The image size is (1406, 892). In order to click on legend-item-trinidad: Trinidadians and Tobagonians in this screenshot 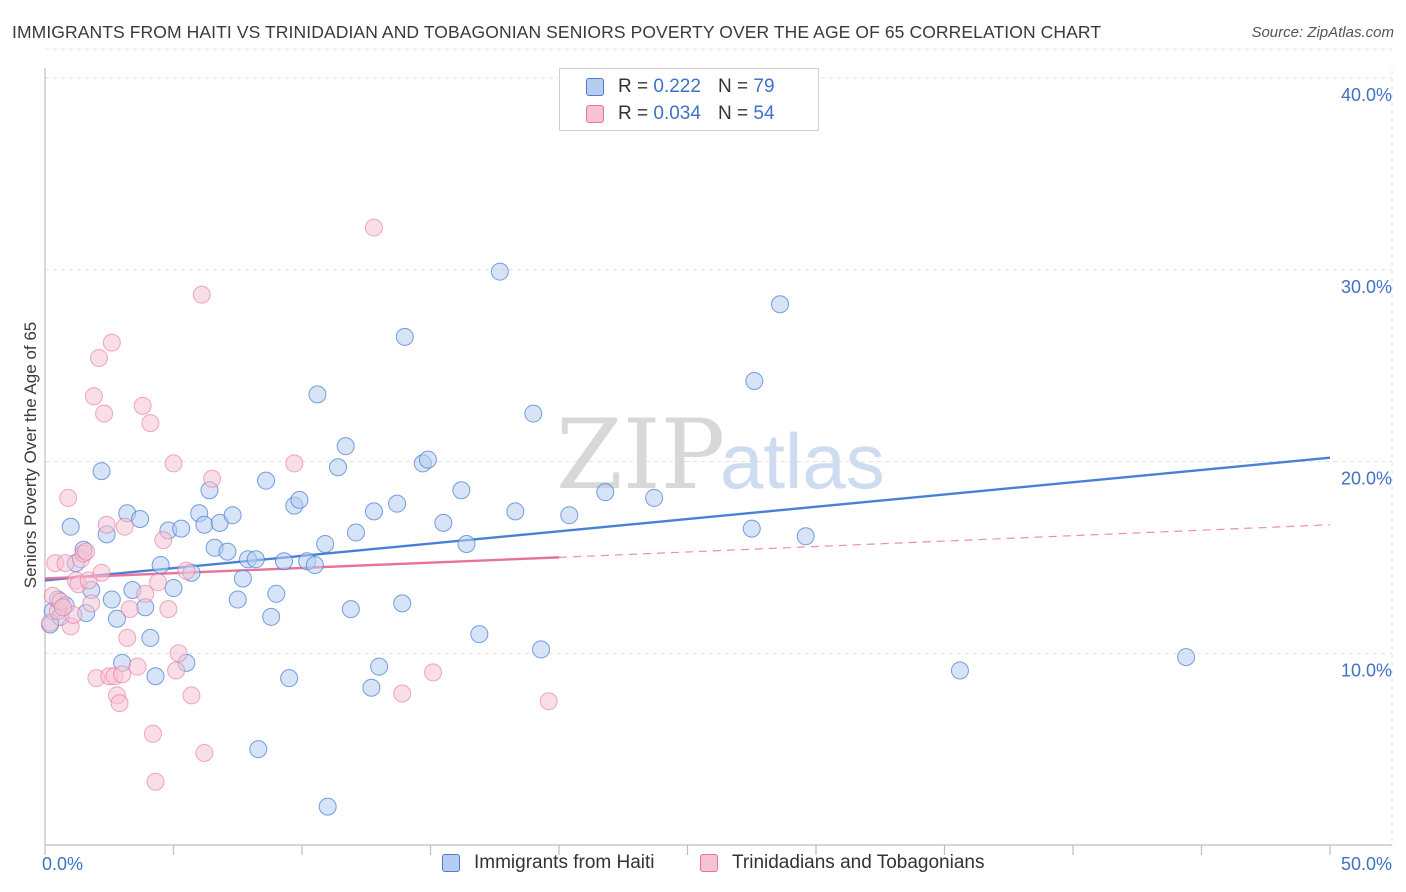, I will do `click(842, 863)`.